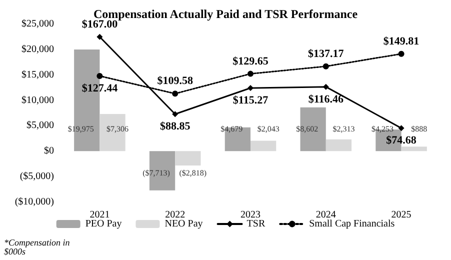 The image size is (451, 260). I want to click on y-tick-label: $20,000, so click(38, 49).